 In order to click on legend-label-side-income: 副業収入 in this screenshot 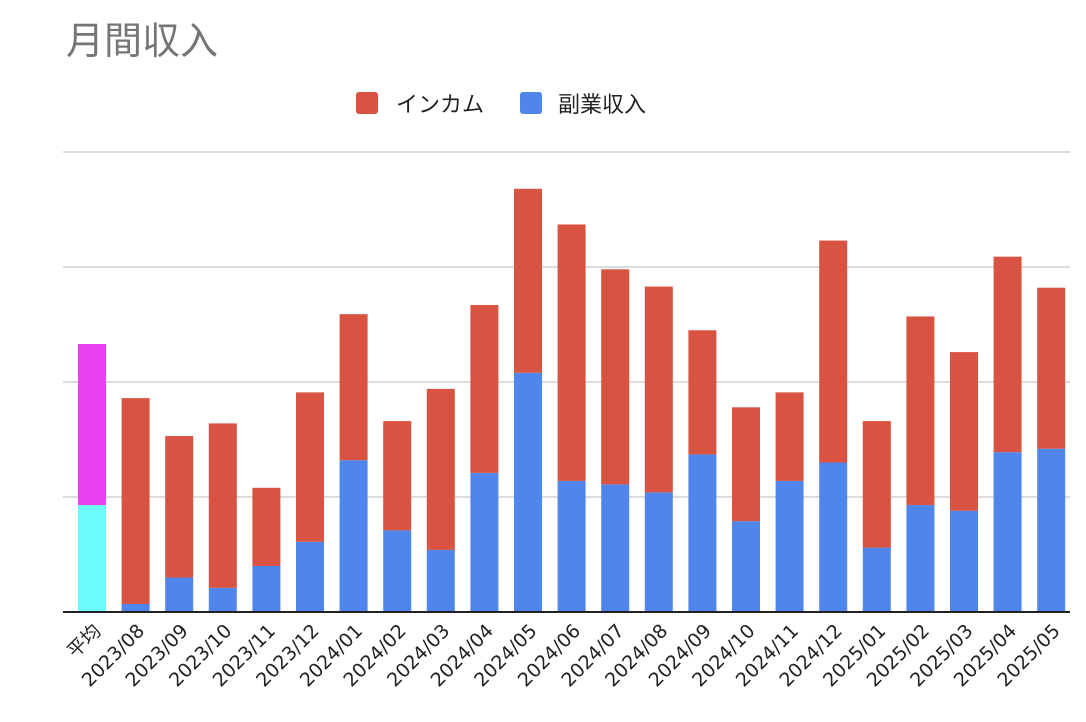, I will do `click(602, 105)`.